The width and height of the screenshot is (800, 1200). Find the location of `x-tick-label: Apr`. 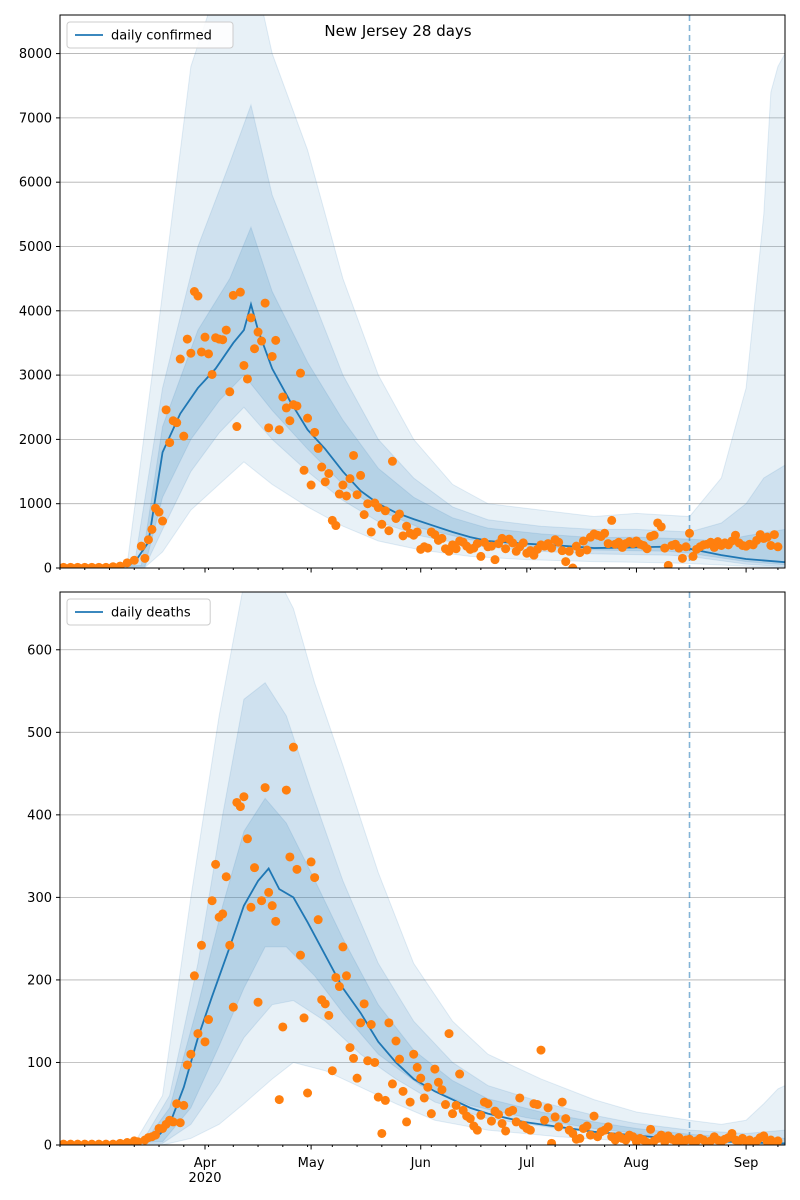

x-tick-label: Apr is located at coordinates (205, 1163).